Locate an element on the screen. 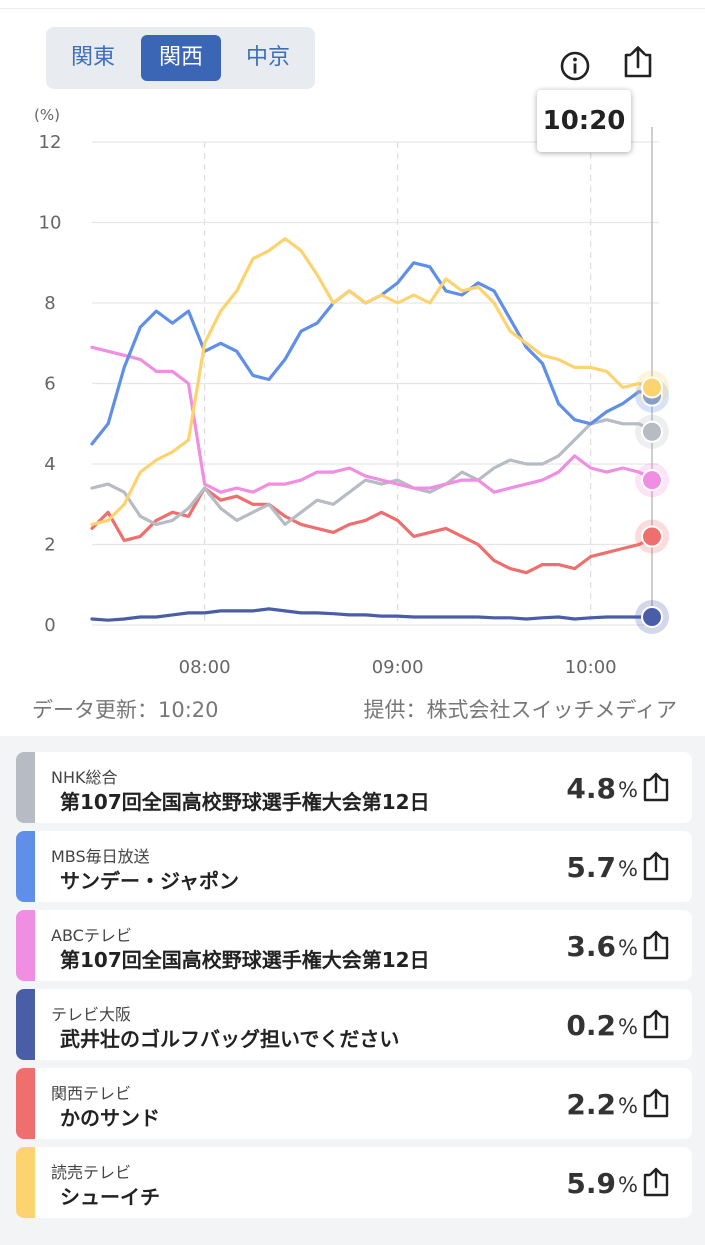 The width and height of the screenshot is (705, 1245). channel-name: 読売テレビ is located at coordinates (91, 1172).